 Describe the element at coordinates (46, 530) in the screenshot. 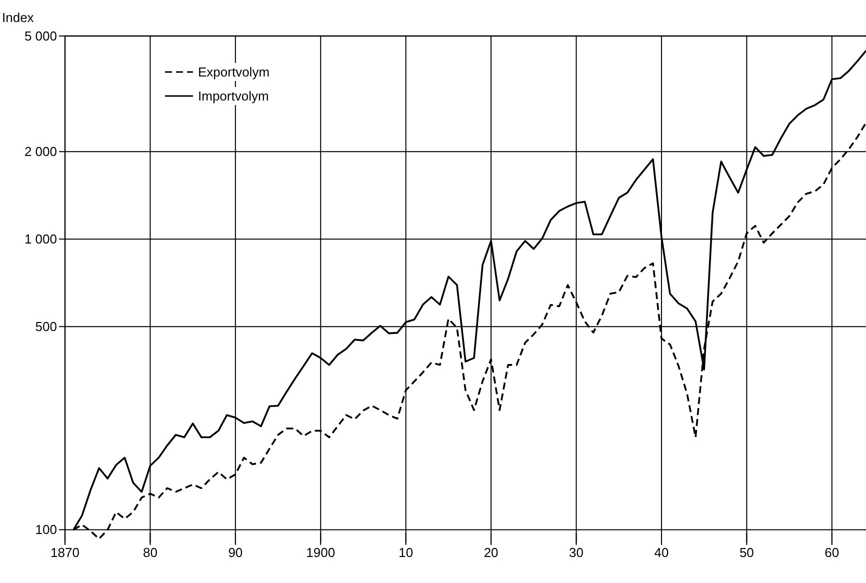

I see `y-tick-label: 100` at that location.